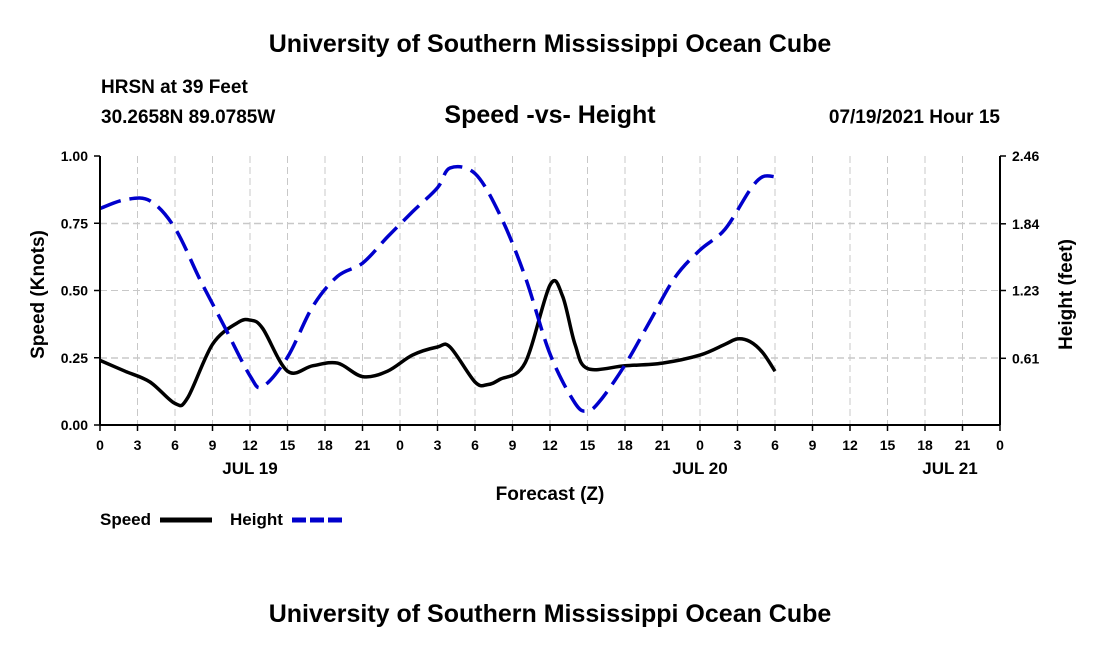 This screenshot has height=650, width=1100. I want to click on legend: Speed Height, so click(221, 519).